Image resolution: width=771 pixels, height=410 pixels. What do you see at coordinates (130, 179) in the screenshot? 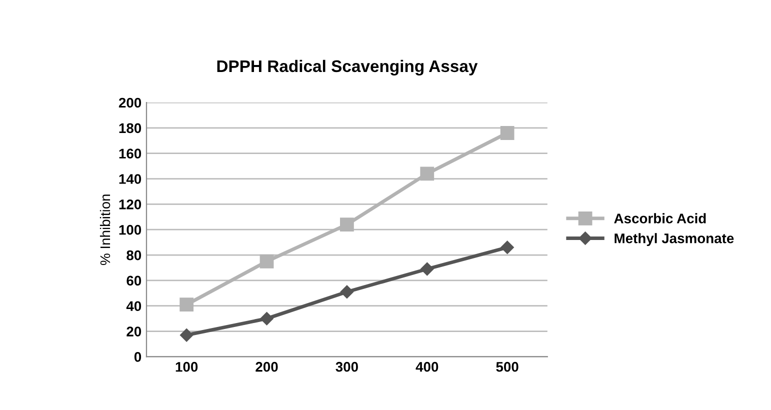
I see `y-tick-label: 140` at bounding box center [130, 179].